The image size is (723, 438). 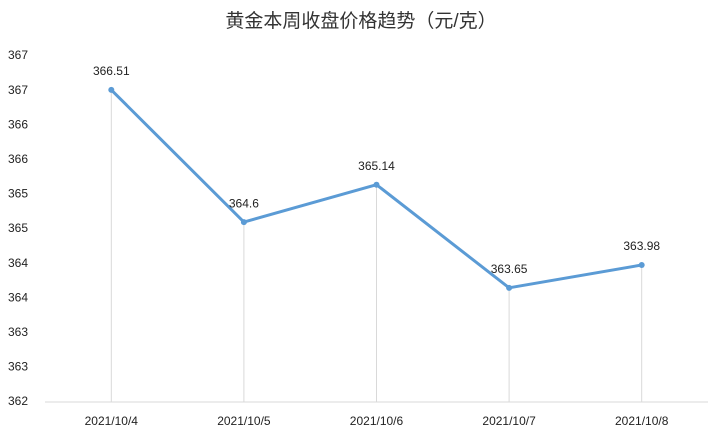 What do you see at coordinates (642, 421) in the screenshot?
I see `x-tick-label: 2021/10/8` at bounding box center [642, 421].